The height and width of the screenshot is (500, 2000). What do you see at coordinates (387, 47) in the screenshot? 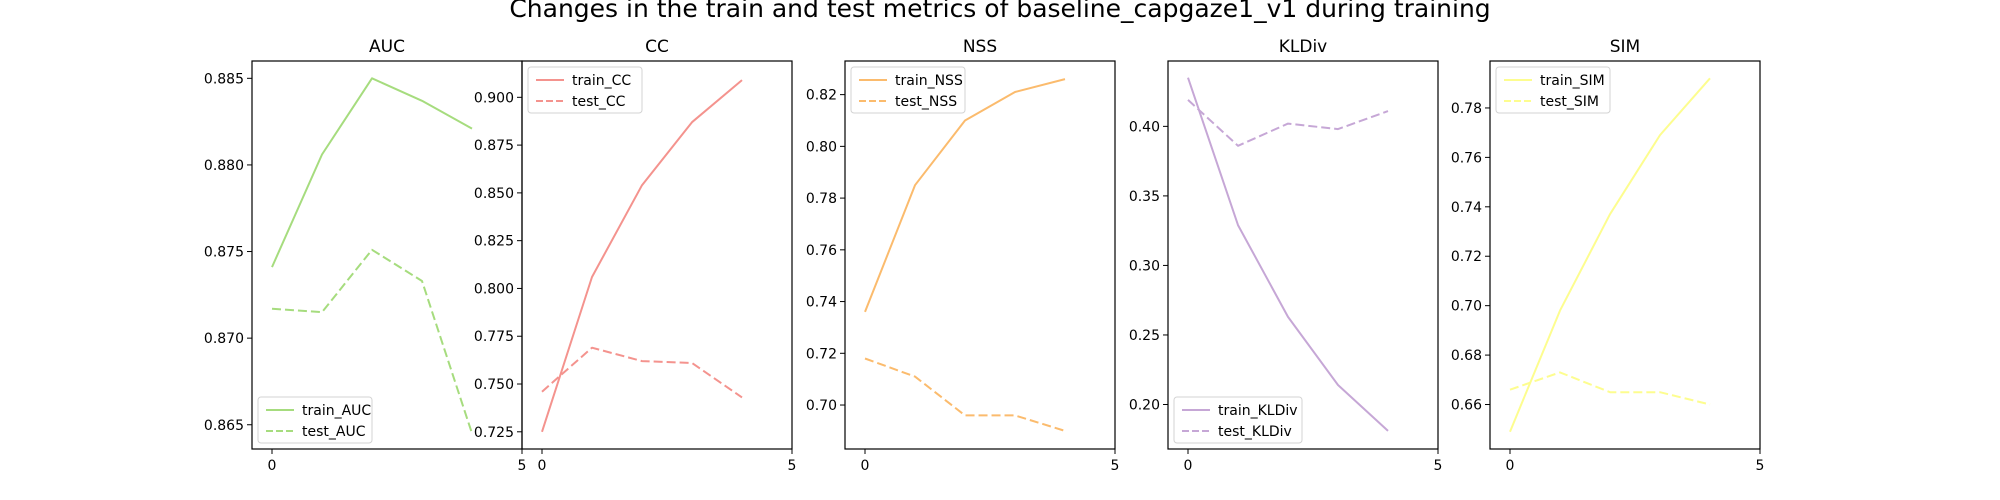
I see `subplot-title: AUC` at bounding box center [387, 47].